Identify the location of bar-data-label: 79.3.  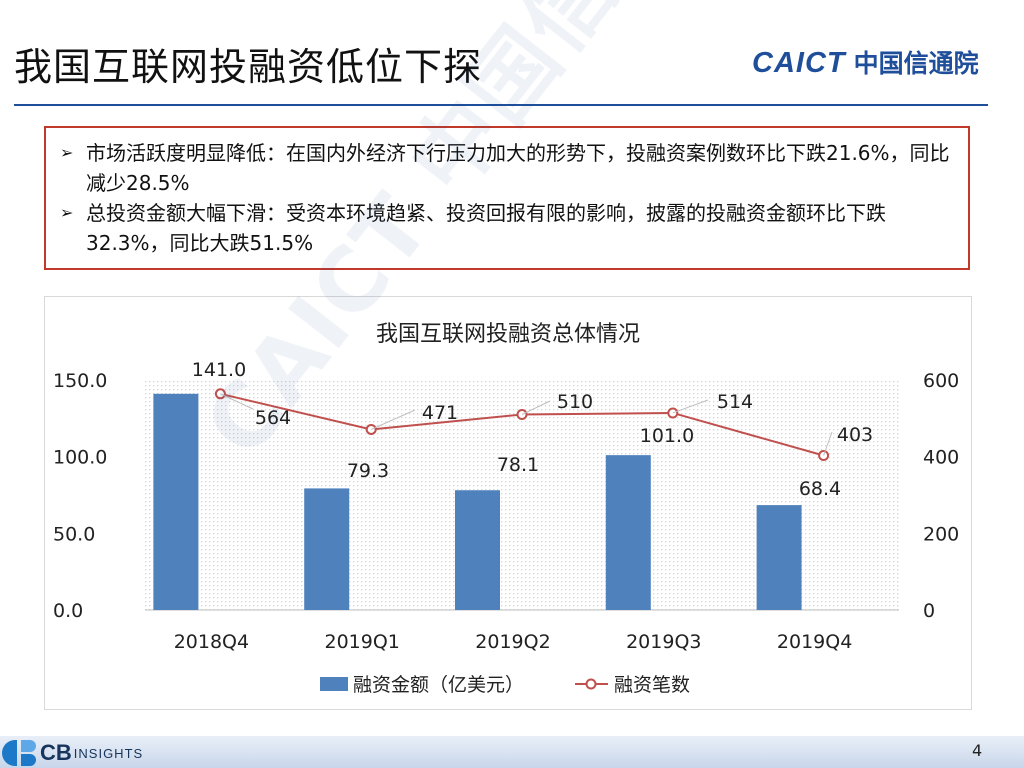
(368, 471).